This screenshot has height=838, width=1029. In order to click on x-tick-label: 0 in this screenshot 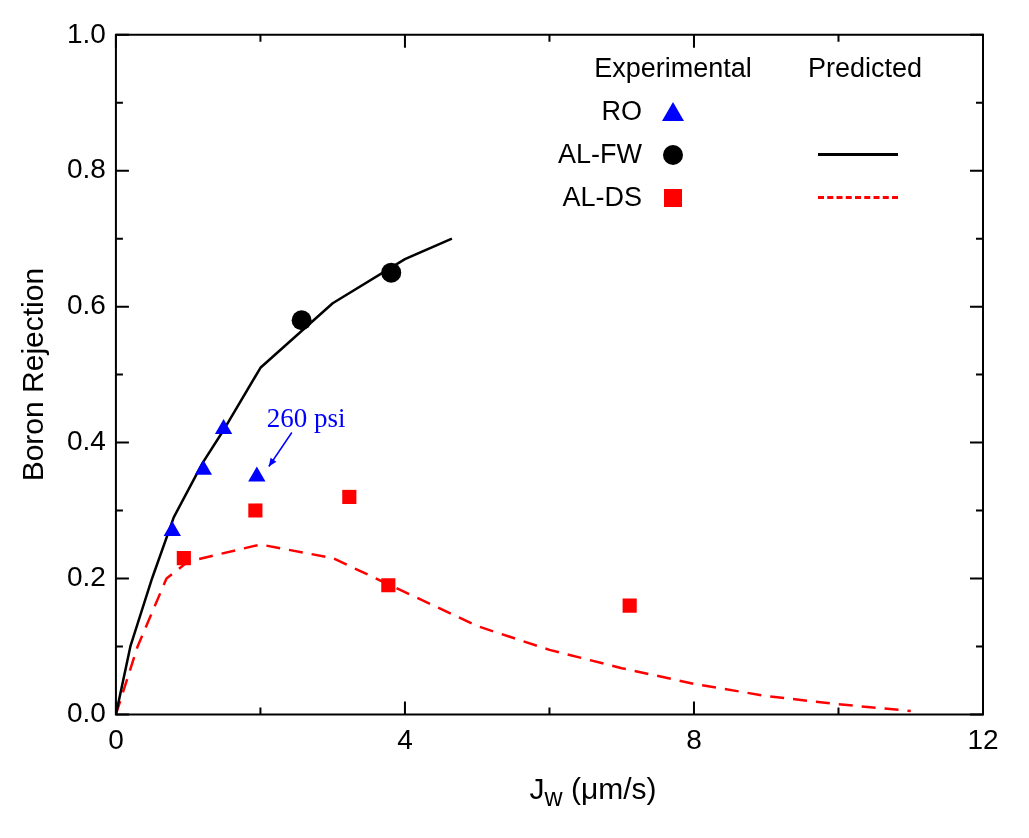, I will do `click(116, 739)`.